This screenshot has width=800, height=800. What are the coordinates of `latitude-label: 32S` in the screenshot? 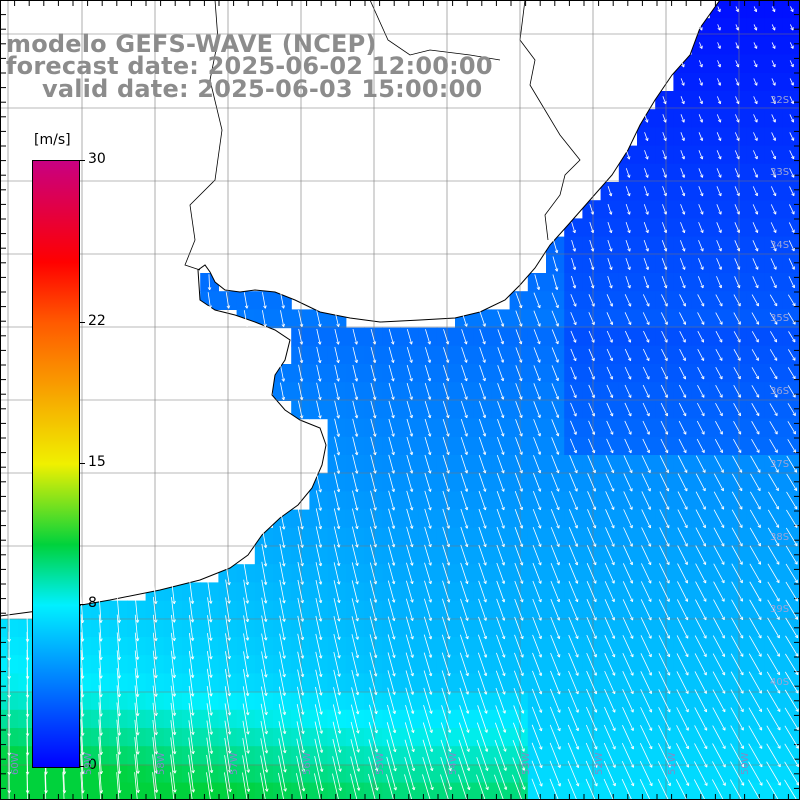 It's located at (780, 100).